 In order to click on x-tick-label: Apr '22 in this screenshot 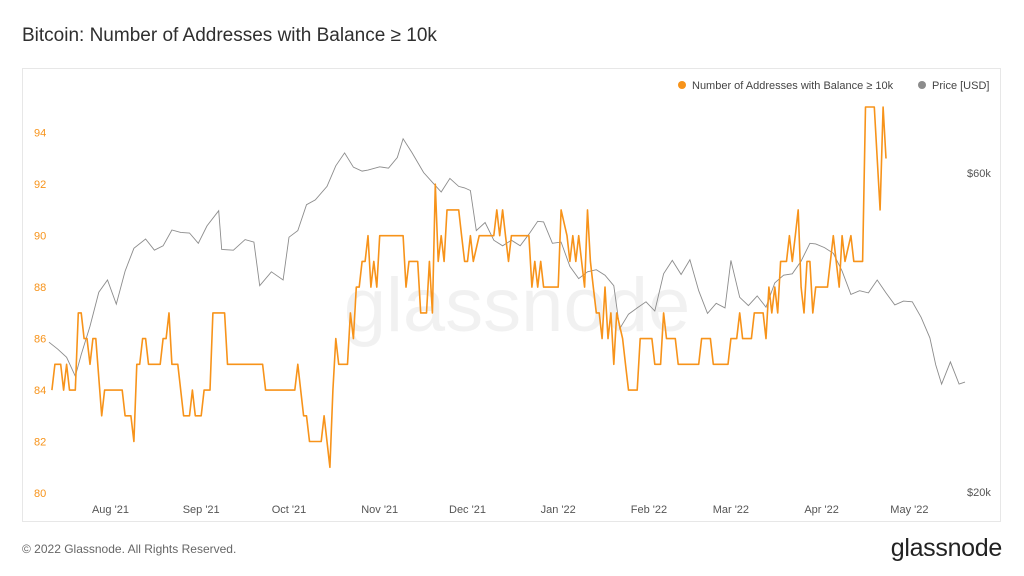, I will do `click(821, 510)`.